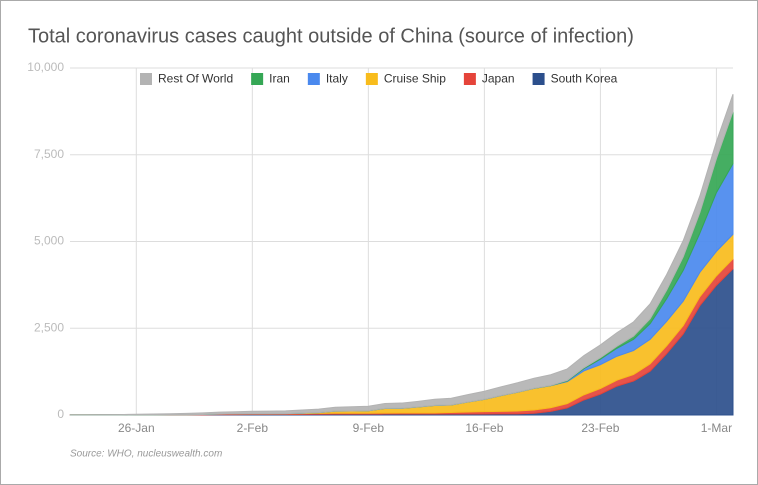 This screenshot has width=758, height=485. Describe the element at coordinates (600, 428) in the screenshot. I see `x-tick-label: 23-Feb` at that location.